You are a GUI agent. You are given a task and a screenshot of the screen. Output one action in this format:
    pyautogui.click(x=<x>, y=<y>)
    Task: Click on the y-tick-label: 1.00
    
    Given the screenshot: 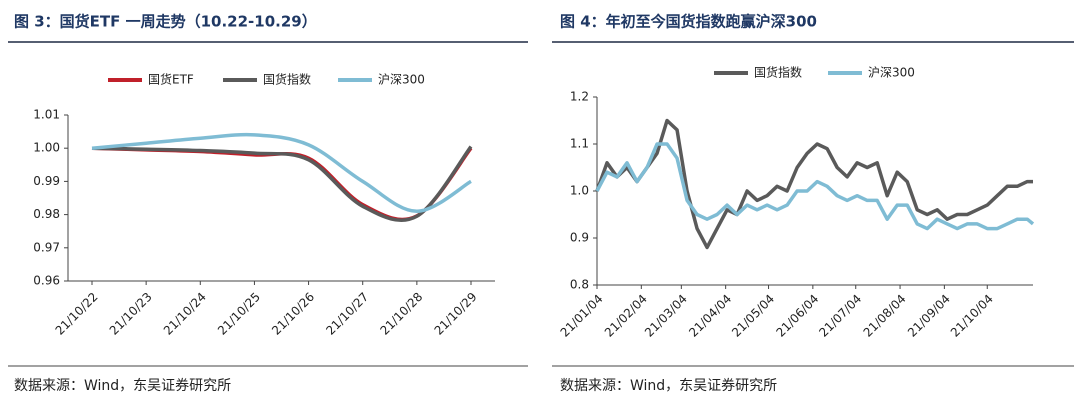 What is the action you would take?
    pyautogui.click(x=46, y=148)
    